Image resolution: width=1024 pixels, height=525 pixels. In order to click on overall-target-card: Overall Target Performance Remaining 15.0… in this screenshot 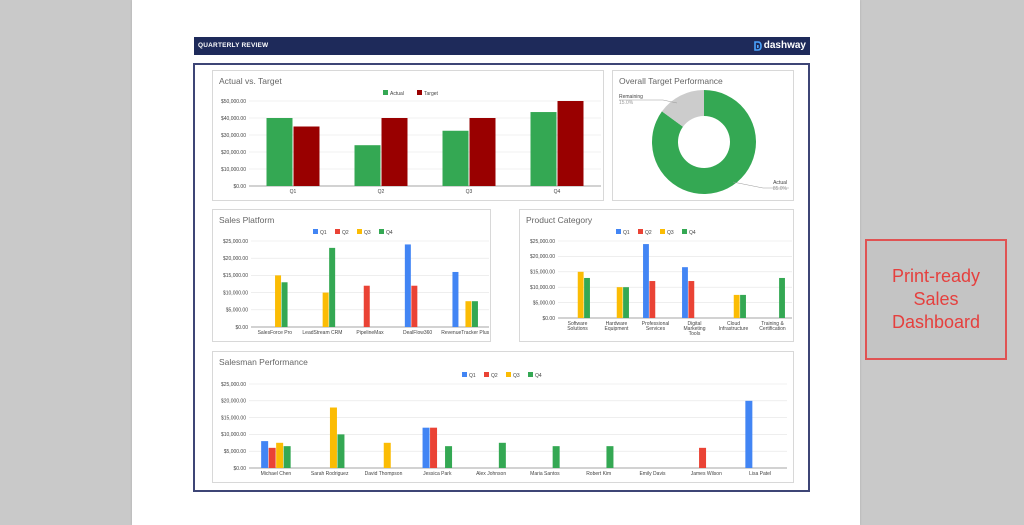, I will do `click(703, 135)`.